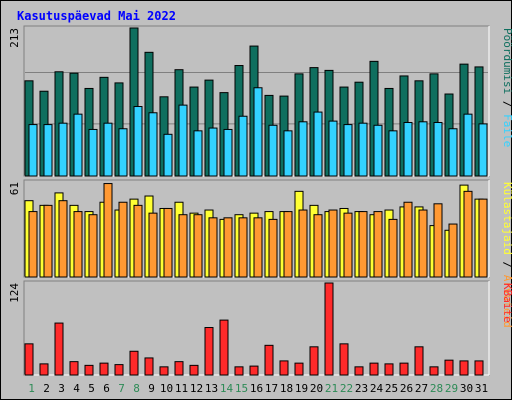 This screenshot has height=400, width=512. What do you see at coordinates (506, 255) in the screenshot?
I see `side-label-middle: Külastajaid / Arvuteid` at bounding box center [506, 255].